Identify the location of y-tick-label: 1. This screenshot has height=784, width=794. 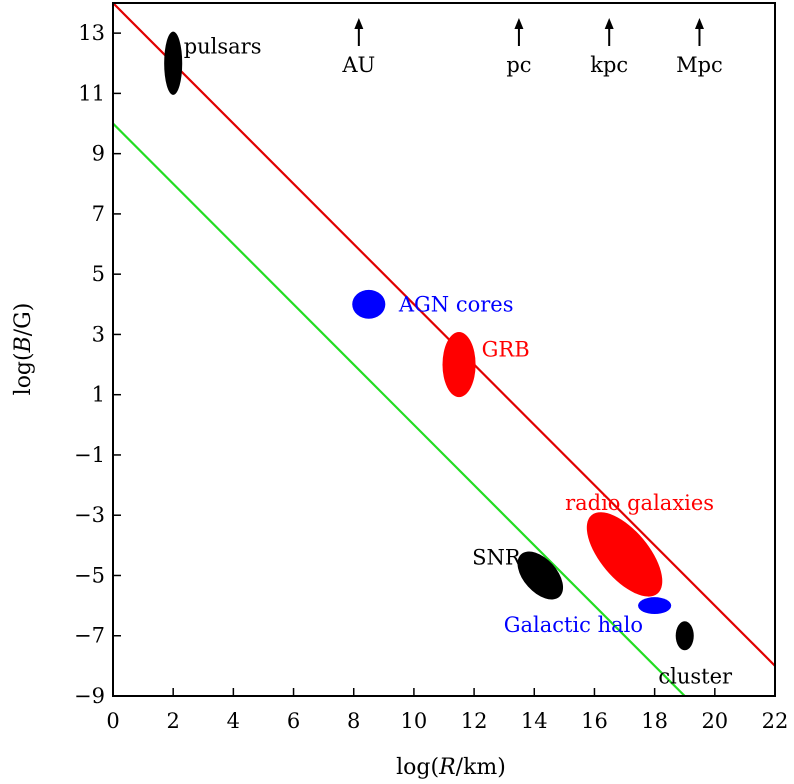
(98, 395).